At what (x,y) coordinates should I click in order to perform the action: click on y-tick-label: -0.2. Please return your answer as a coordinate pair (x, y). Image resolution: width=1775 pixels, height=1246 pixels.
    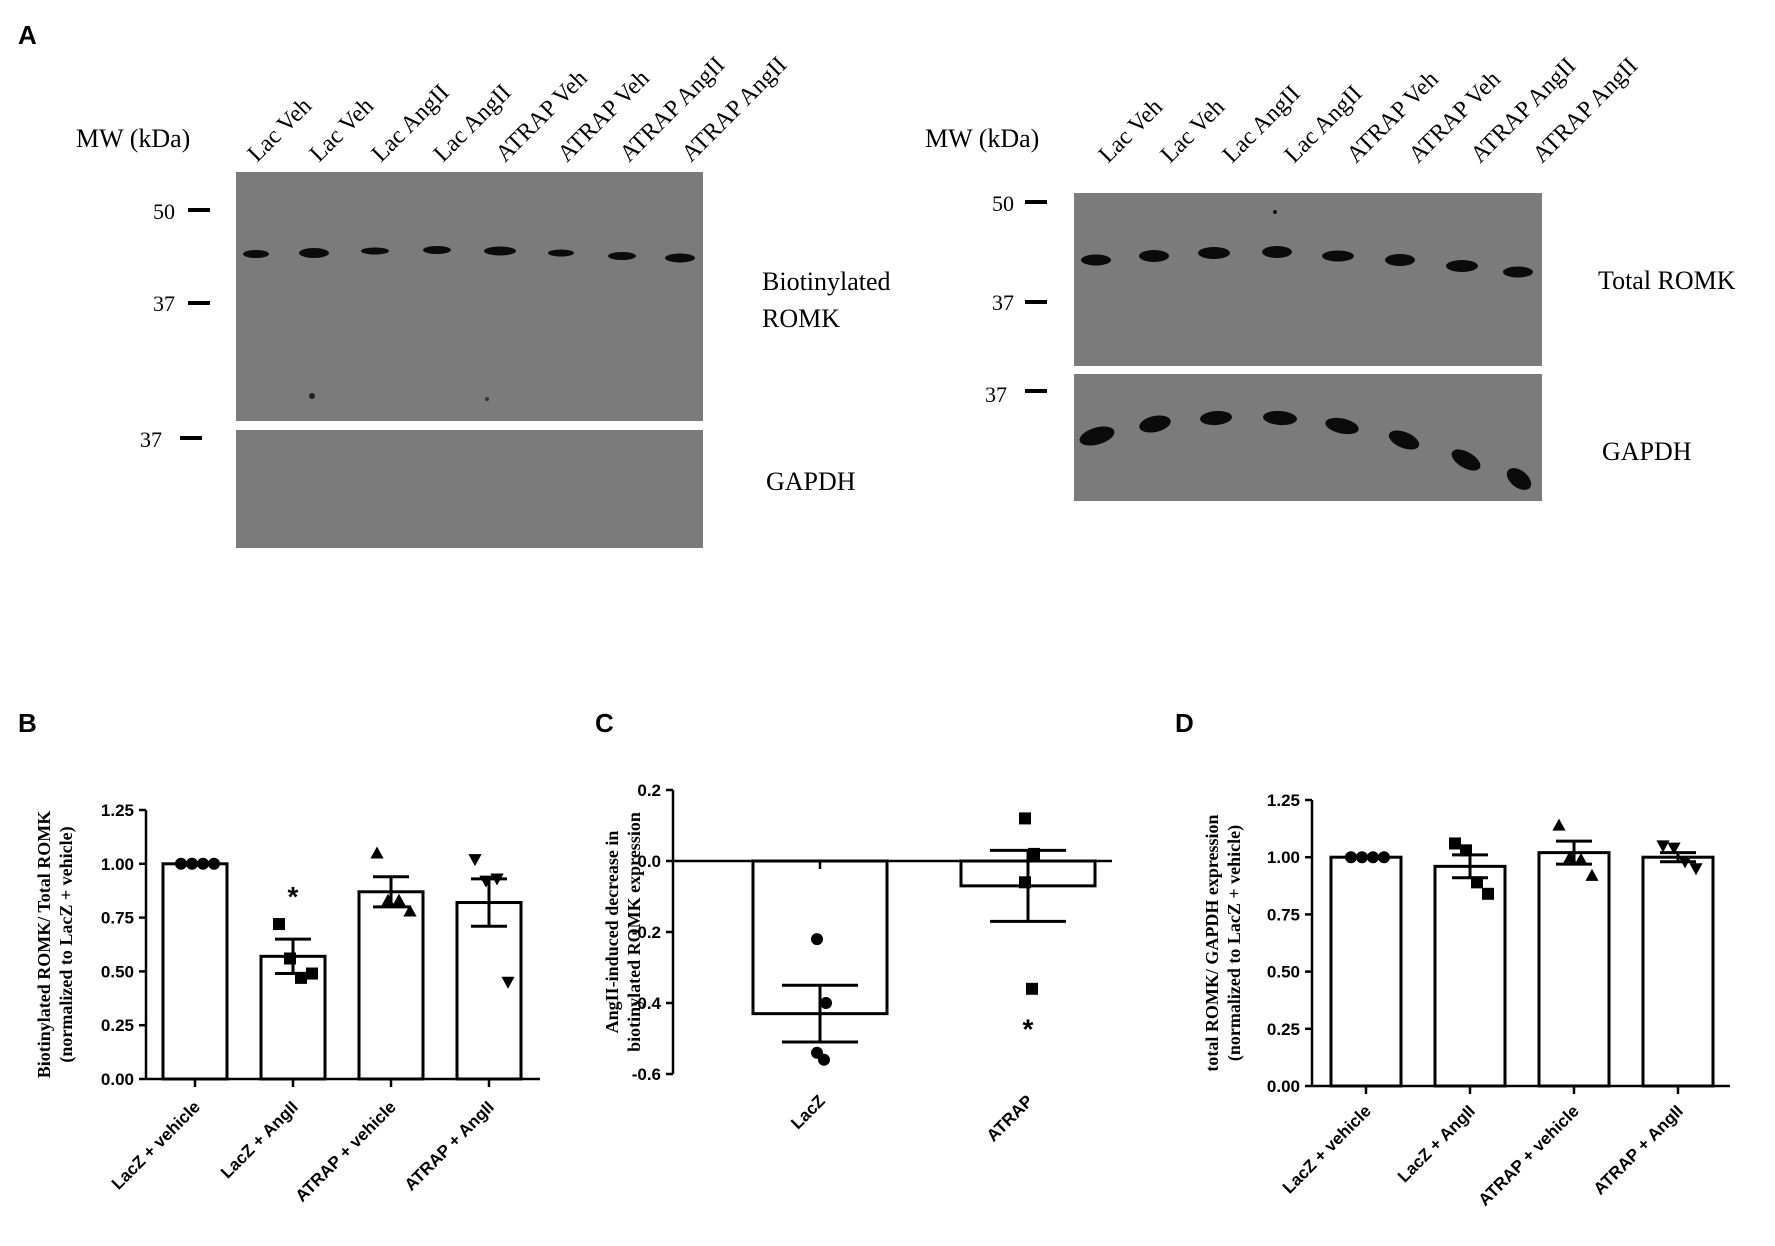
    Looking at the image, I should click on (646, 932).